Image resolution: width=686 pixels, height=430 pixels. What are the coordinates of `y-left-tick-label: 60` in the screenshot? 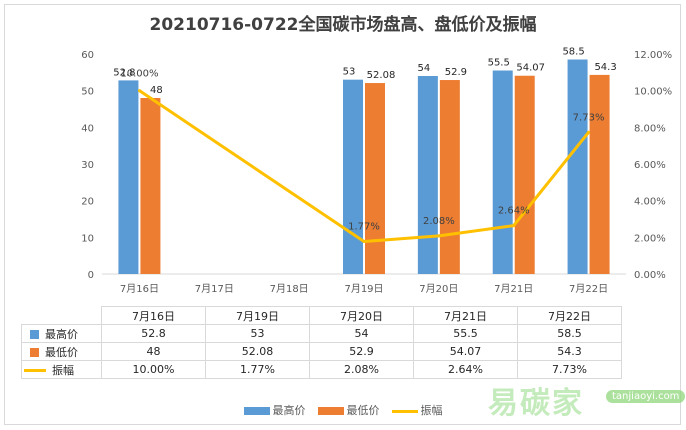 It's located at (87, 55).